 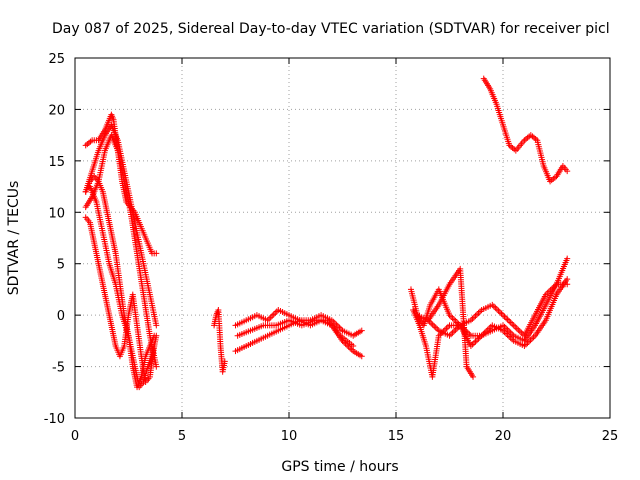 What do you see at coordinates (289, 436) in the screenshot?
I see `x-tick-label: 10` at bounding box center [289, 436].